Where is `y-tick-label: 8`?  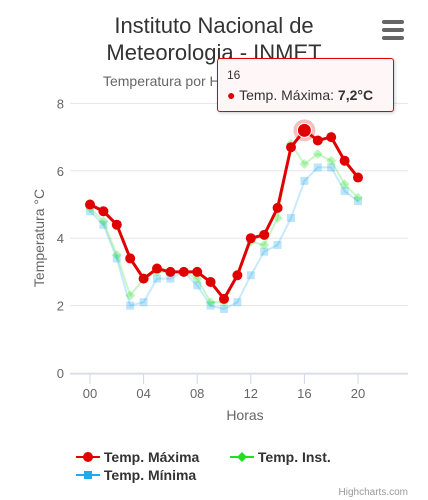 y-tick-label: 8 is located at coordinates (60, 103).